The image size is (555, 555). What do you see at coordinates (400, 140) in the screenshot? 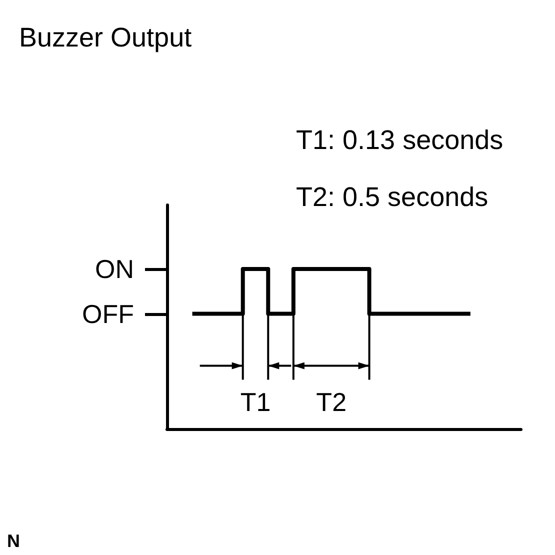
I see `text: T1: 0.13 seconds` at bounding box center [400, 140].